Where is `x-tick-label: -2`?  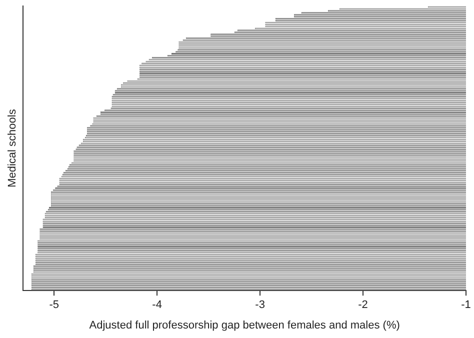
x-tick-label: -2 is located at coordinates (363, 305).